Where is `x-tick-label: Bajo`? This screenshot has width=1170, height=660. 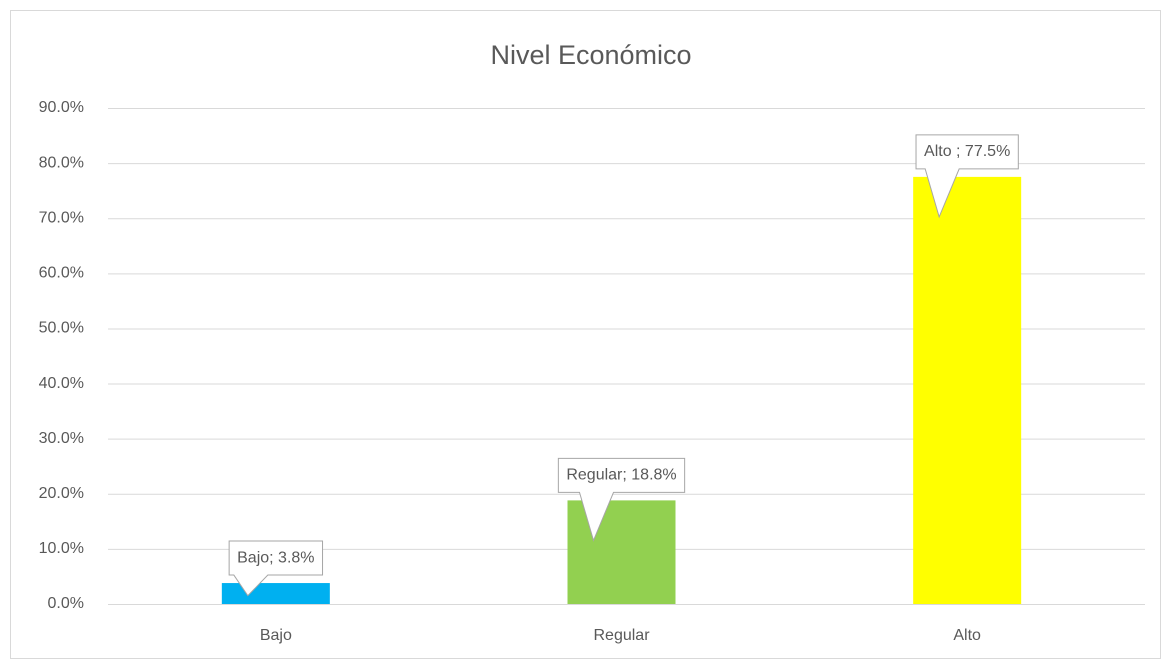 x-tick-label: Bajo is located at coordinates (276, 635).